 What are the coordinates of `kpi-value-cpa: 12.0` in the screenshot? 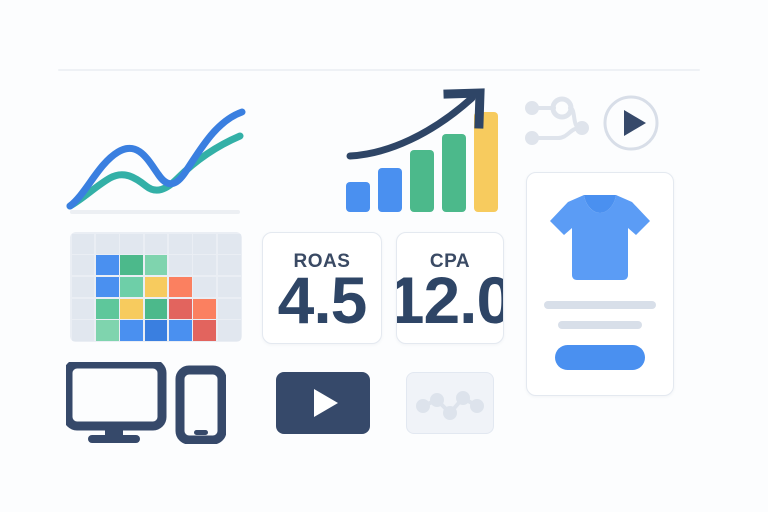 It's located at (450, 300).